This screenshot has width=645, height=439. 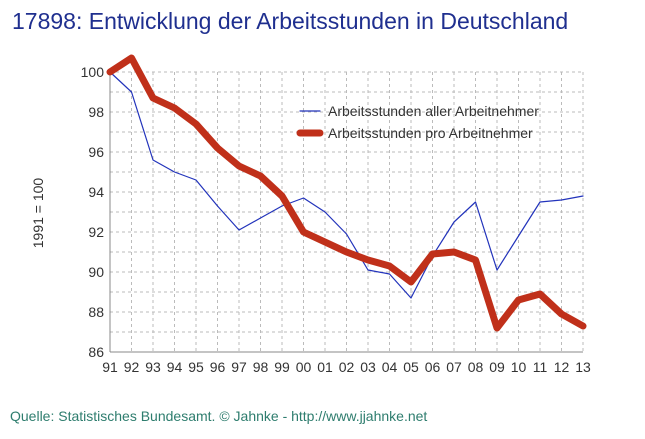 What do you see at coordinates (282, 367) in the screenshot?
I see `x-tick-label: 99` at bounding box center [282, 367].